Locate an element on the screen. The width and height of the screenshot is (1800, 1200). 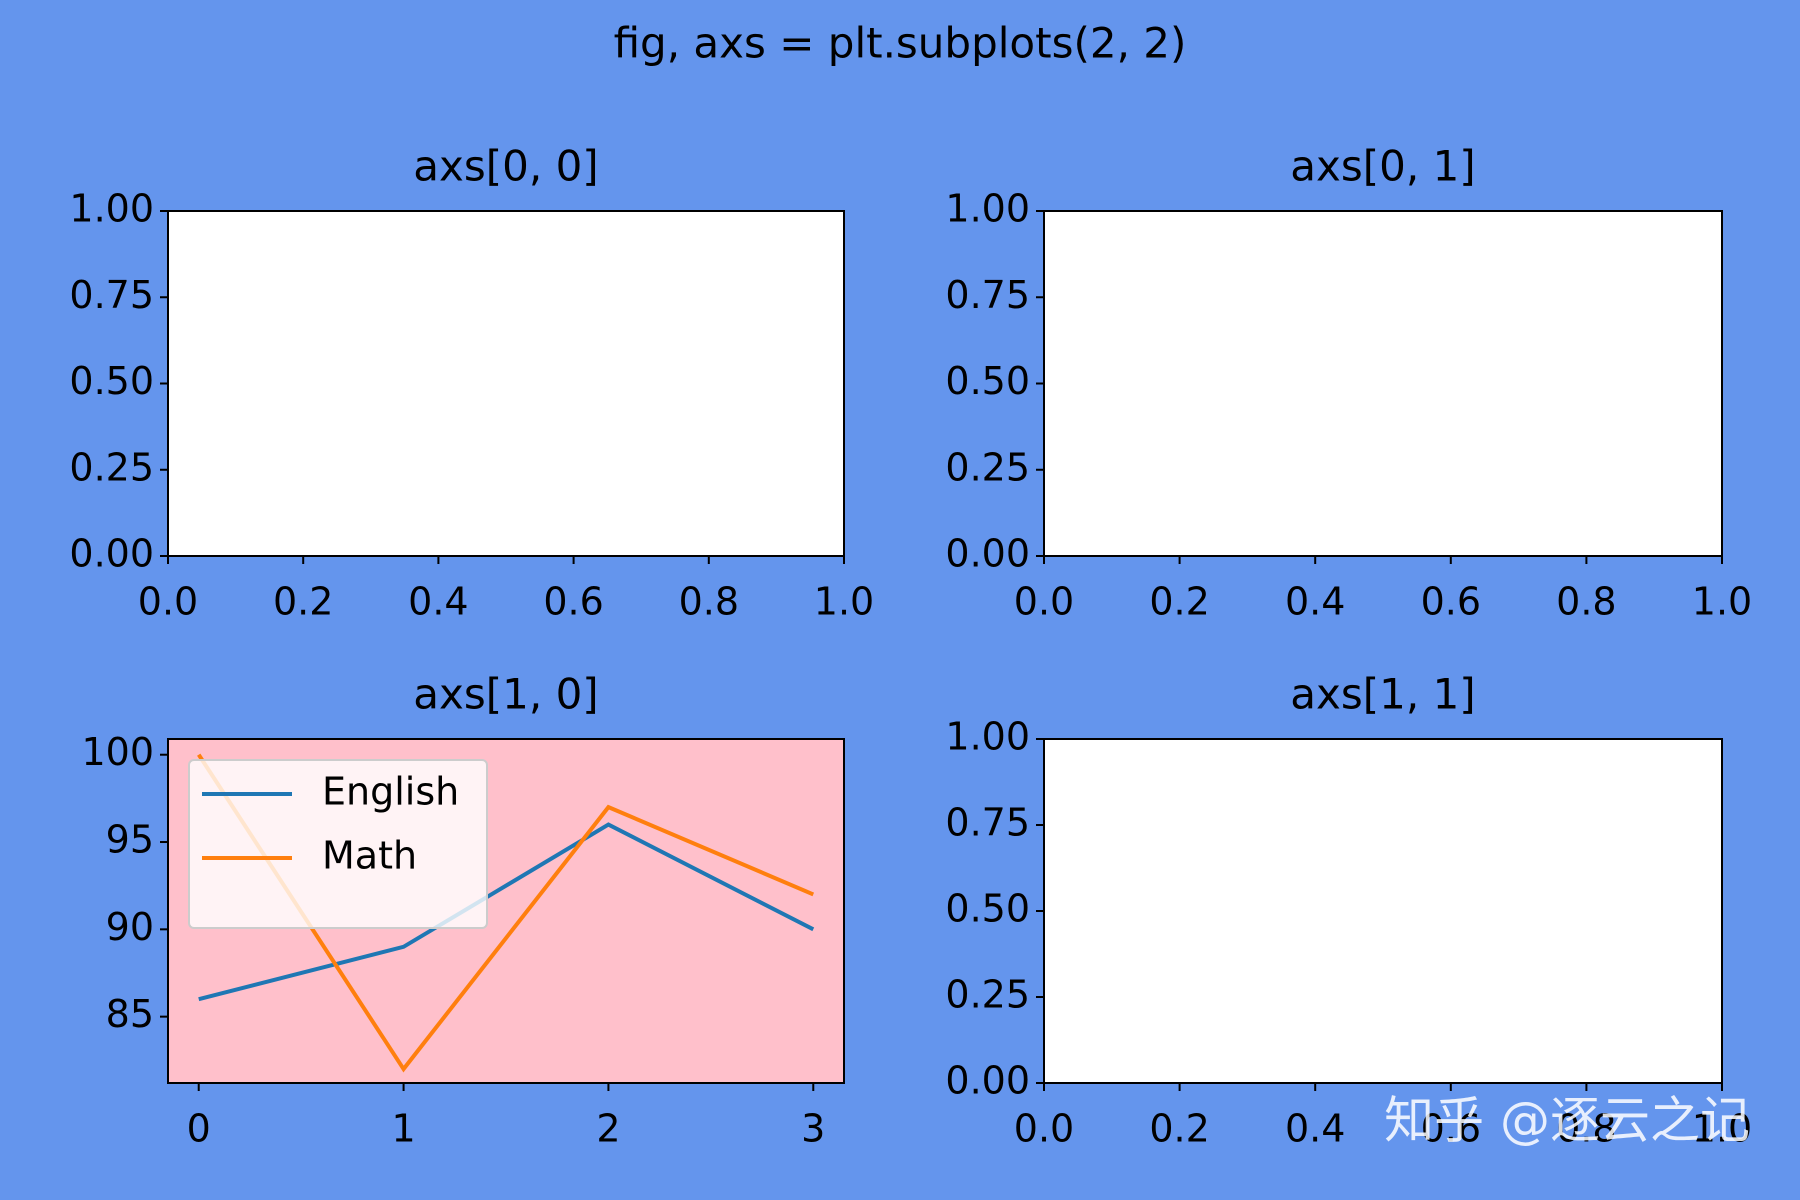
x-tick-label: 1 is located at coordinates (403, 1129).